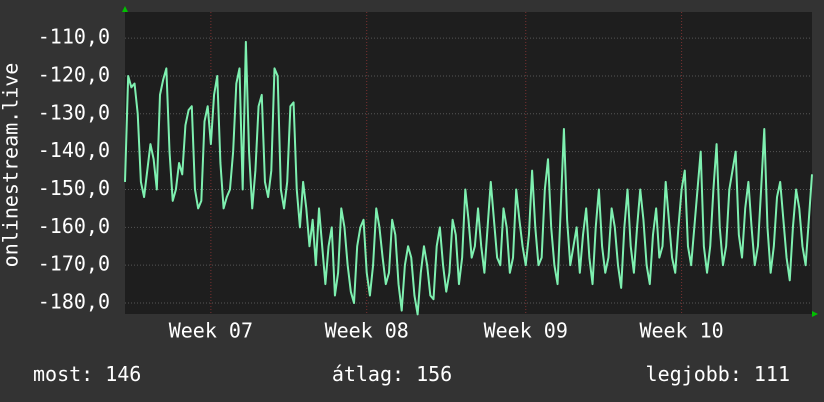  I want to click on legend-average: átlag: 156, so click(392, 374).